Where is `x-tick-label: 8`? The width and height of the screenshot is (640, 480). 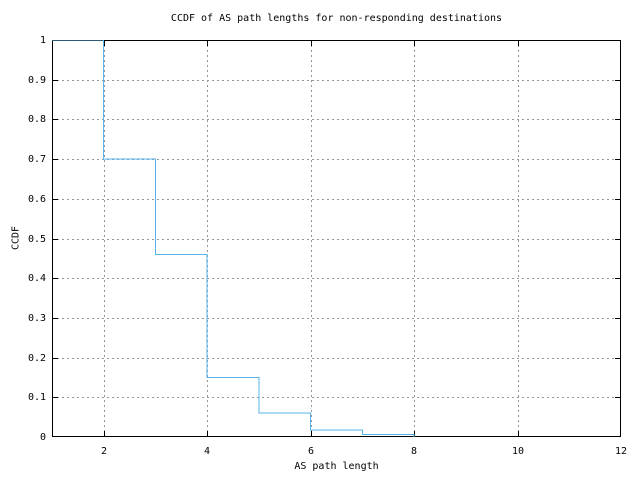
x-tick-label: 8 is located at coordinates (414, 451).